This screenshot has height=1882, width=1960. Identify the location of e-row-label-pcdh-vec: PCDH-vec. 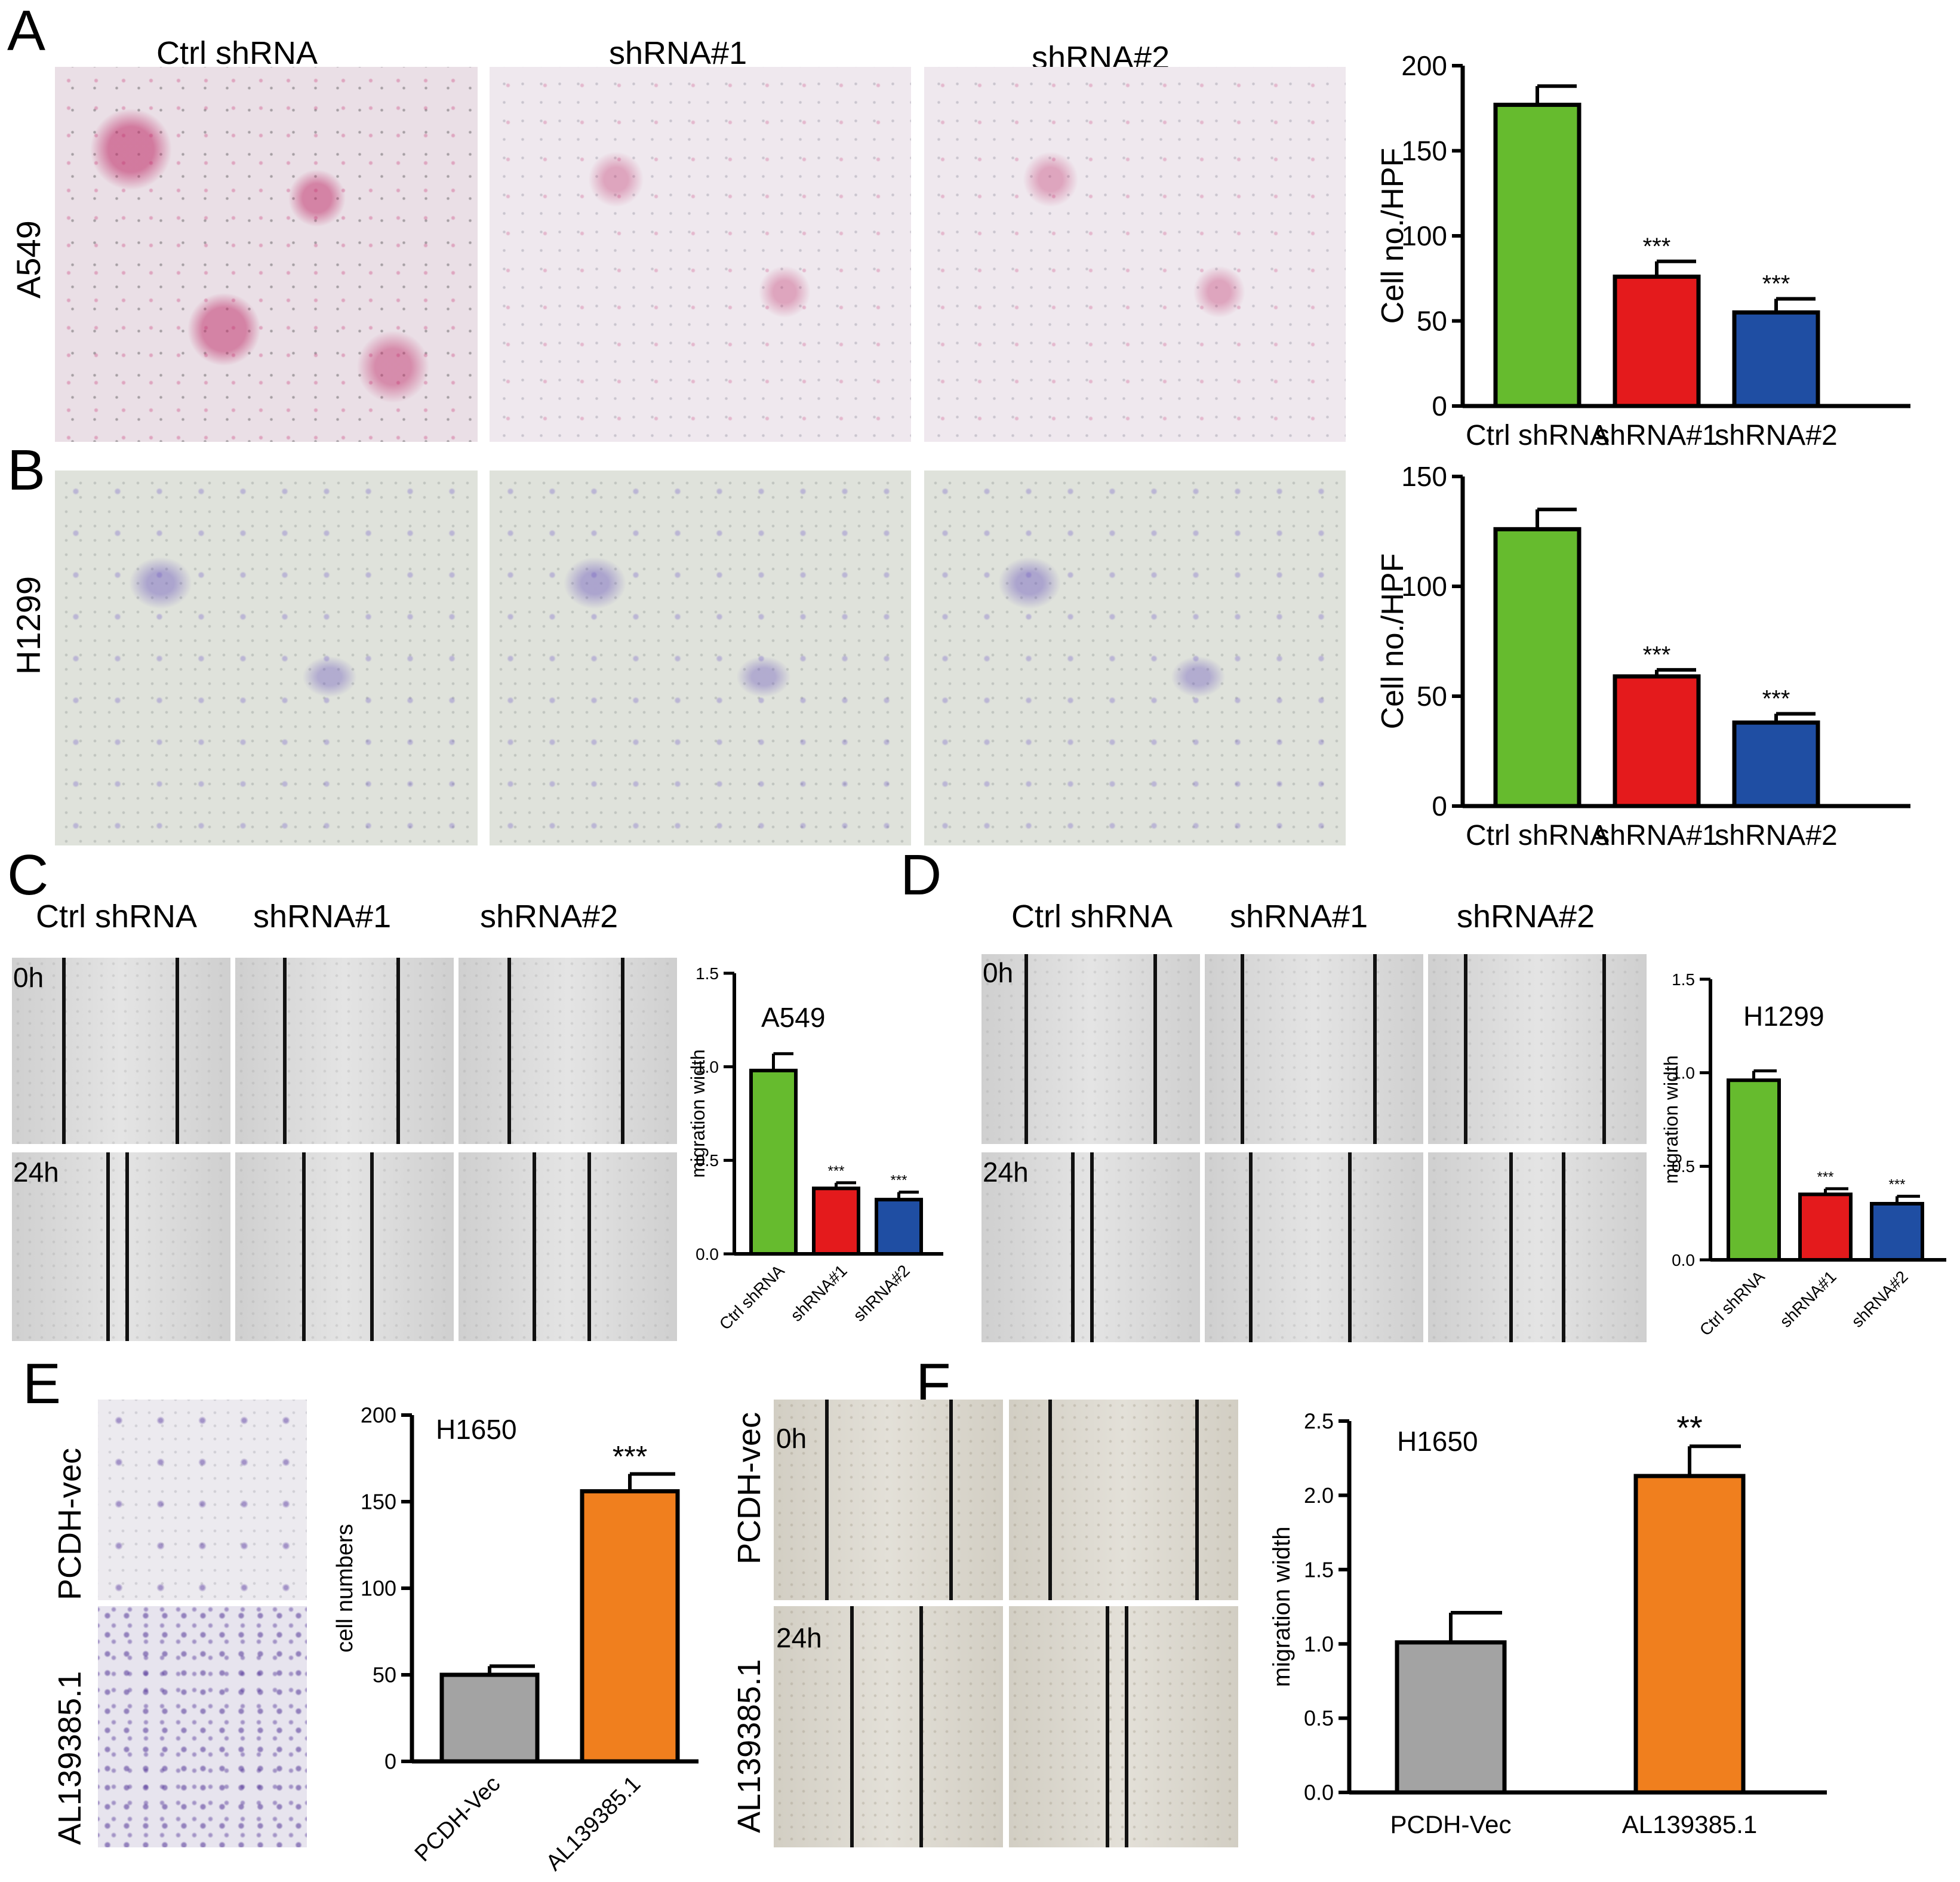
(70, 1523).